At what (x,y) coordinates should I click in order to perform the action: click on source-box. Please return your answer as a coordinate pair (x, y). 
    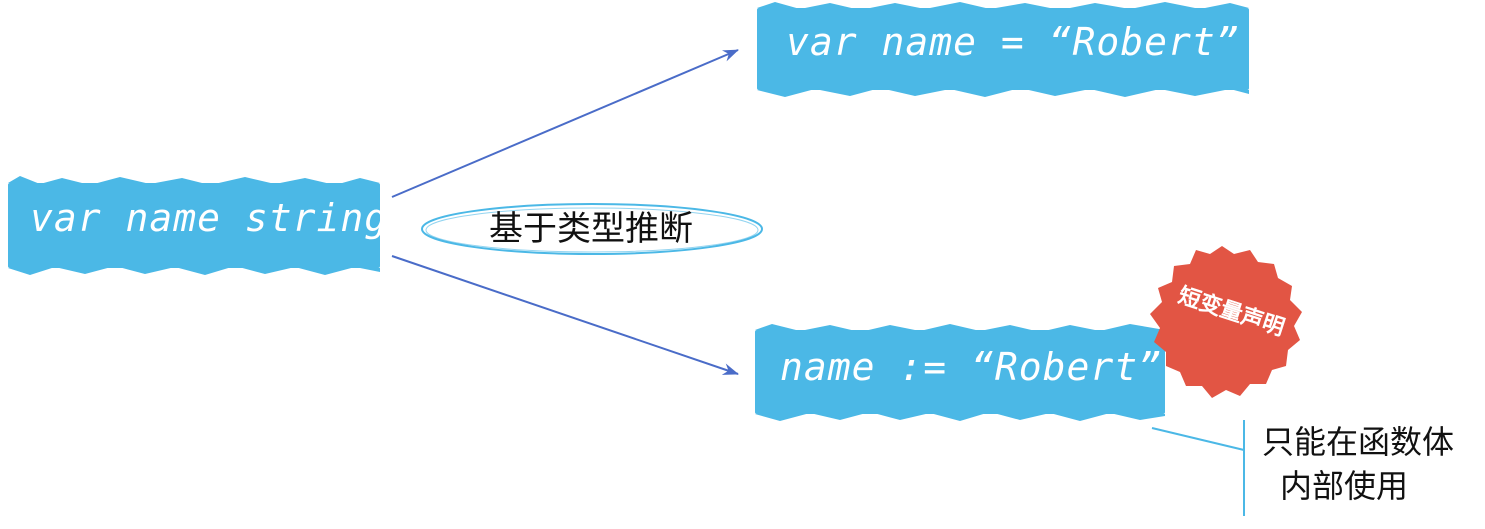
    Looking at the image, I should click on (194, 225).